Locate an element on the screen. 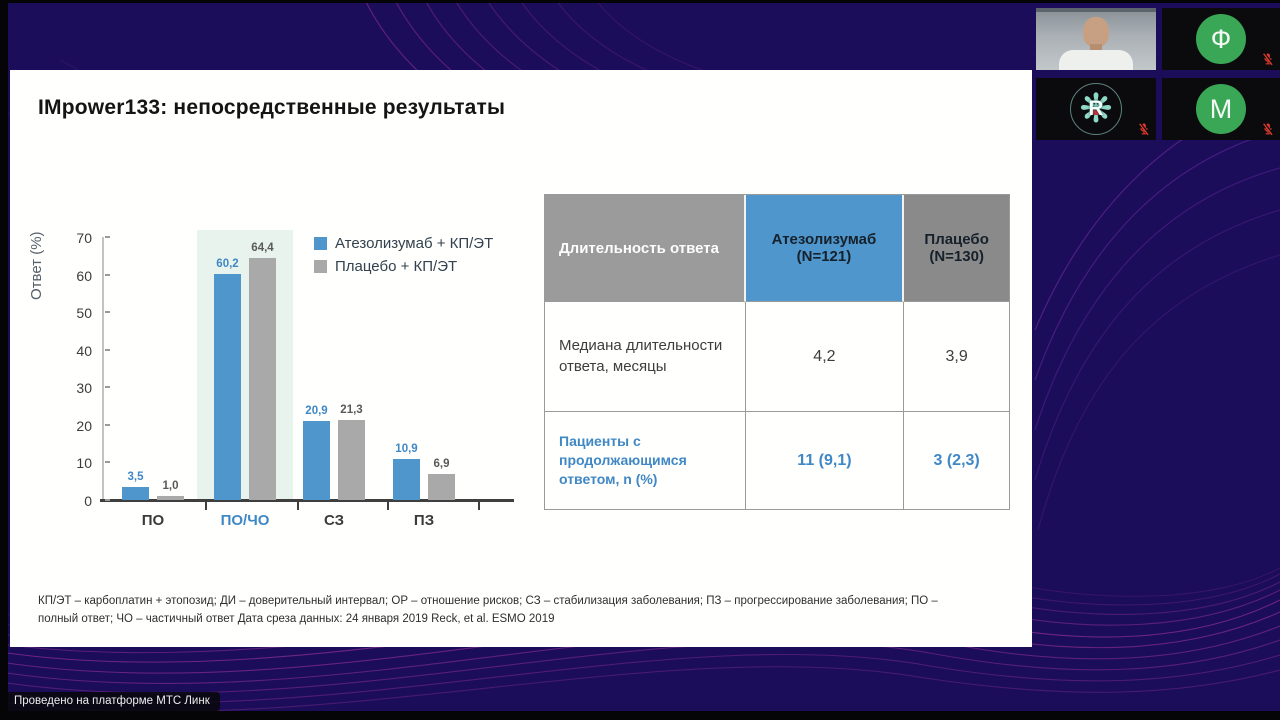 The image size is (1280, 720). bar-value-label: 21,3 is located at coordinates (351, 409).